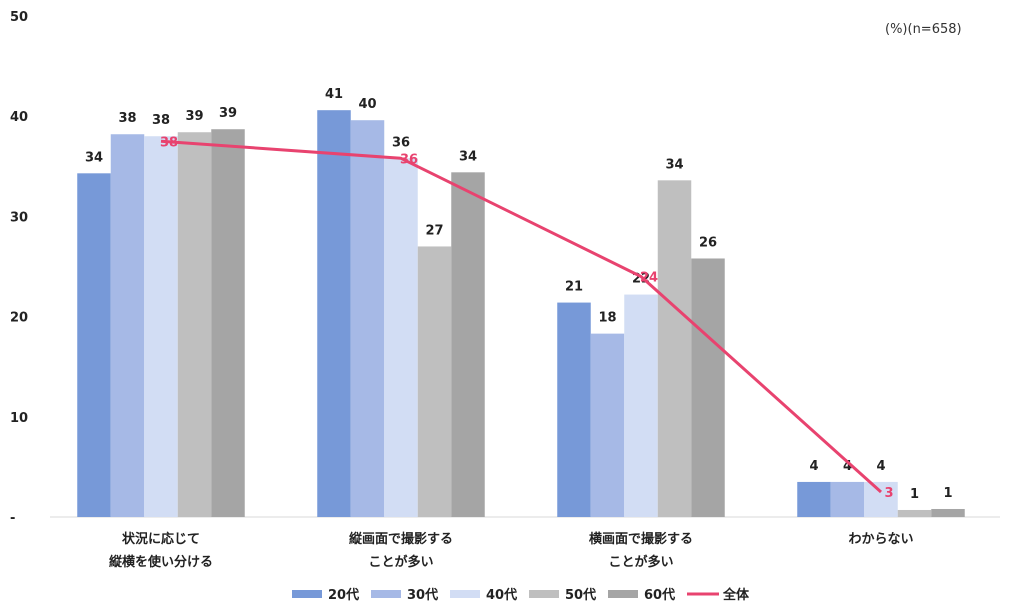  What do you see at coordinates (923, 29) in the screenshot?
I see `chart-note: (%)(n=658)` at bounding box center [923, 29].